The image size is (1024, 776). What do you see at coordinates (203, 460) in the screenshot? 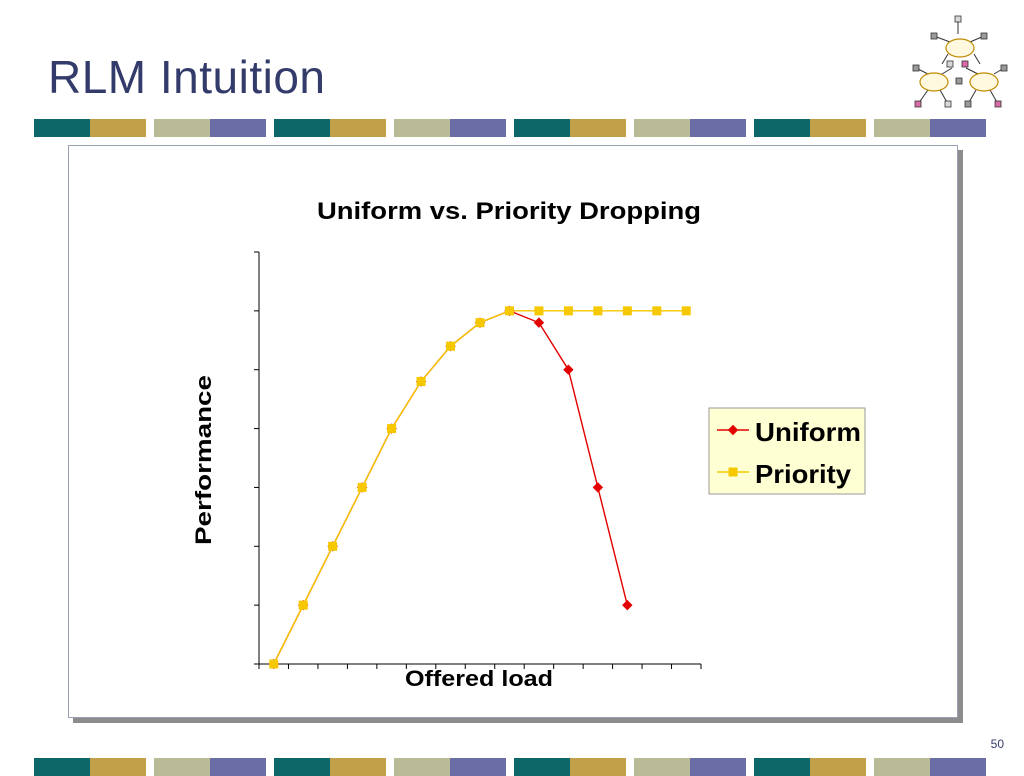
I see `y-axis-label: Performance` at bounding box center [203, 460].